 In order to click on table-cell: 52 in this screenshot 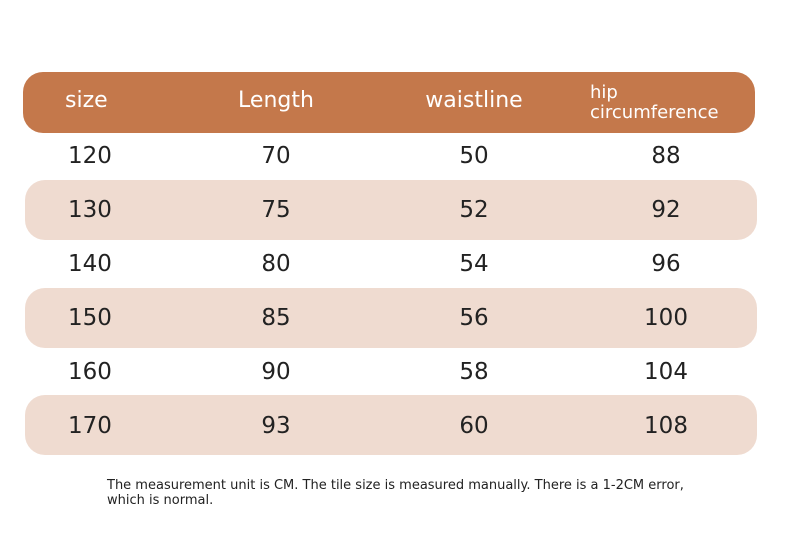, I will do `click(474, 210)`.